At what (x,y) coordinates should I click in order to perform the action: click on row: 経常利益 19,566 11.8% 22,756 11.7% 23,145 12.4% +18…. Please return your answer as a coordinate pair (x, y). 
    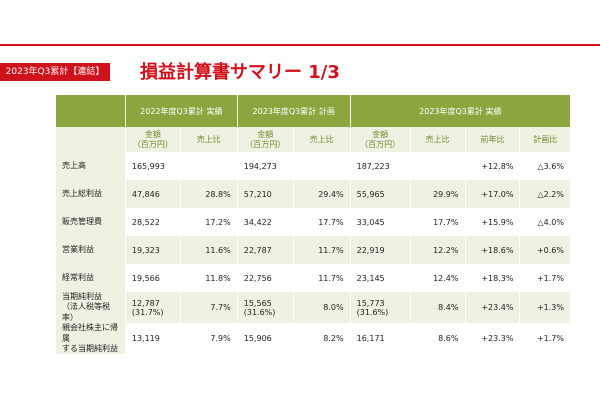
    Looking at the image, I should click on (312, 278).